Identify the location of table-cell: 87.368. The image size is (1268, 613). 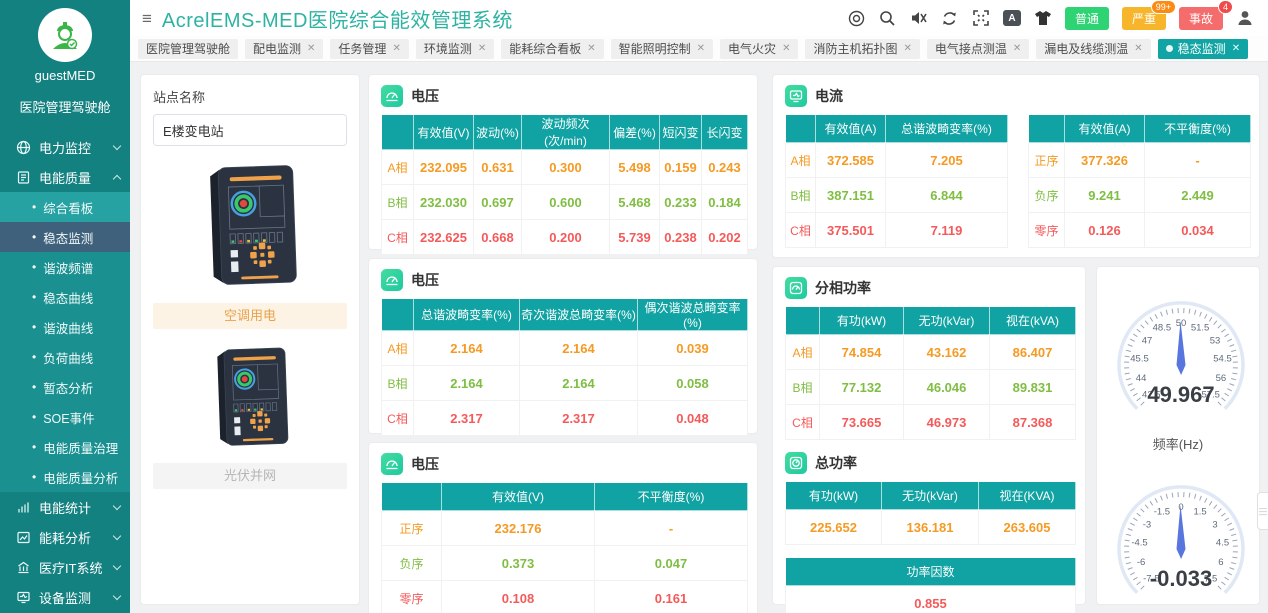
(1032, 422).